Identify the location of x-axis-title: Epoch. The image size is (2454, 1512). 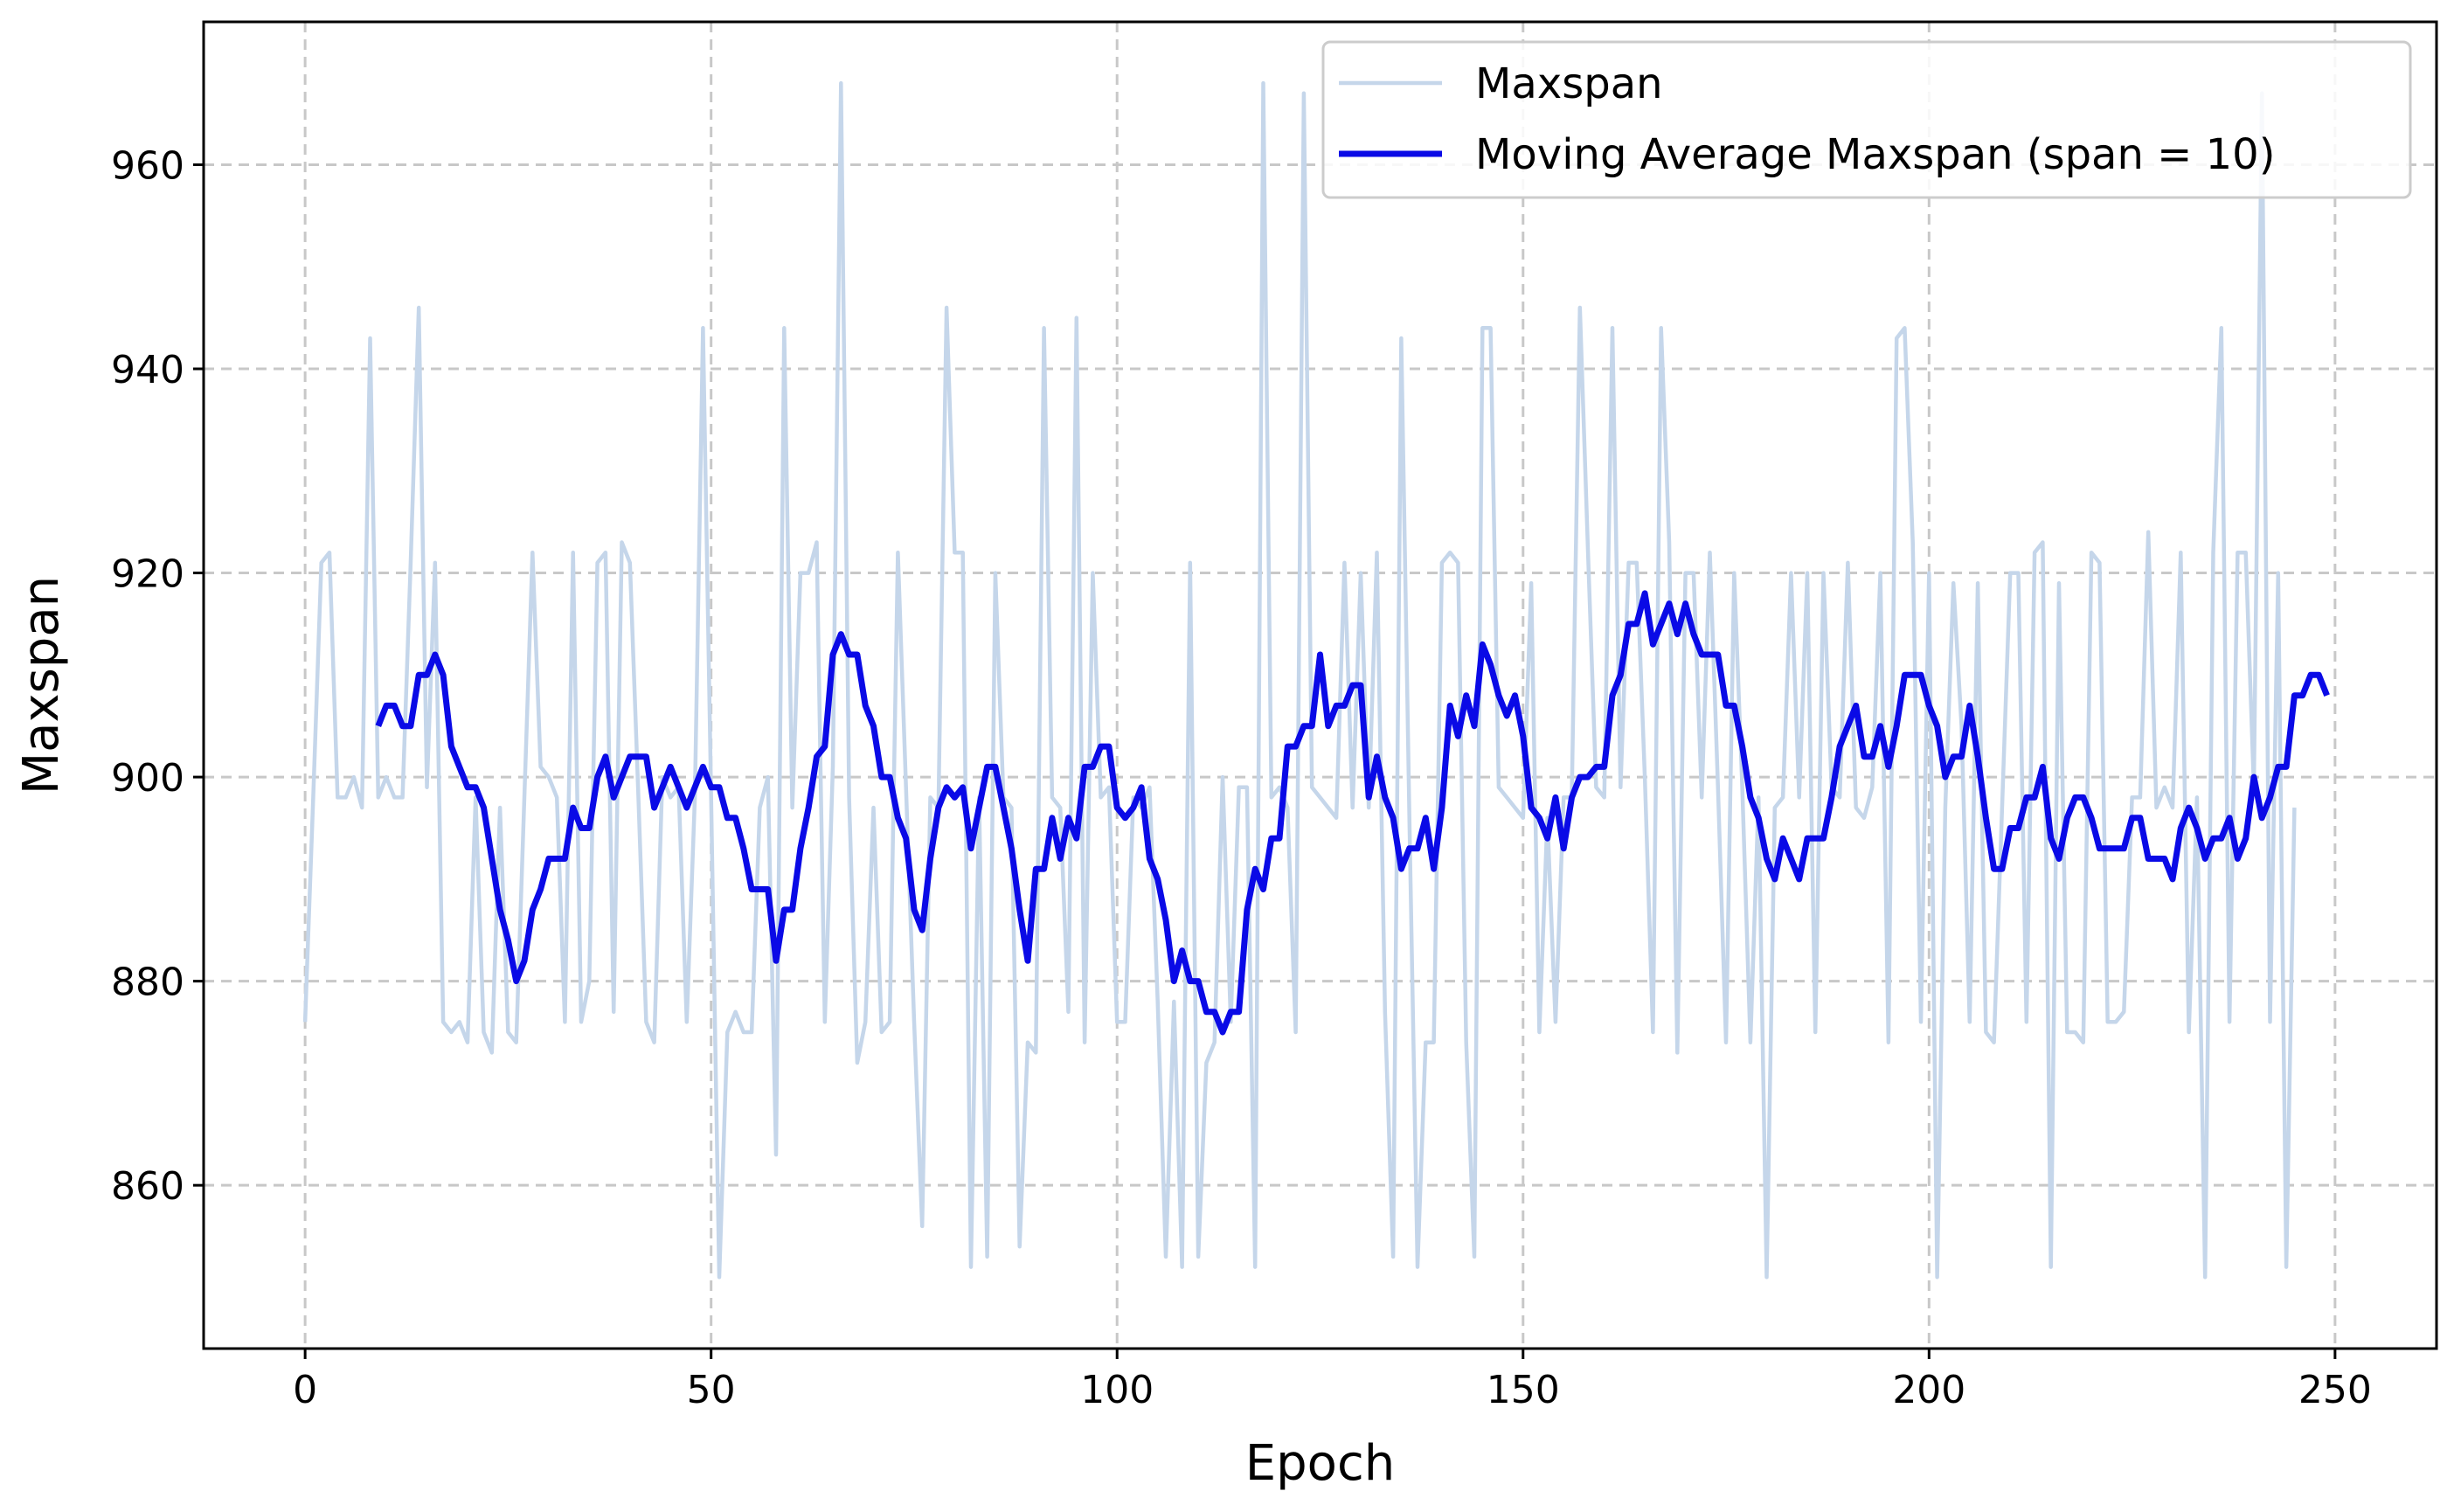
(1320, 1464).